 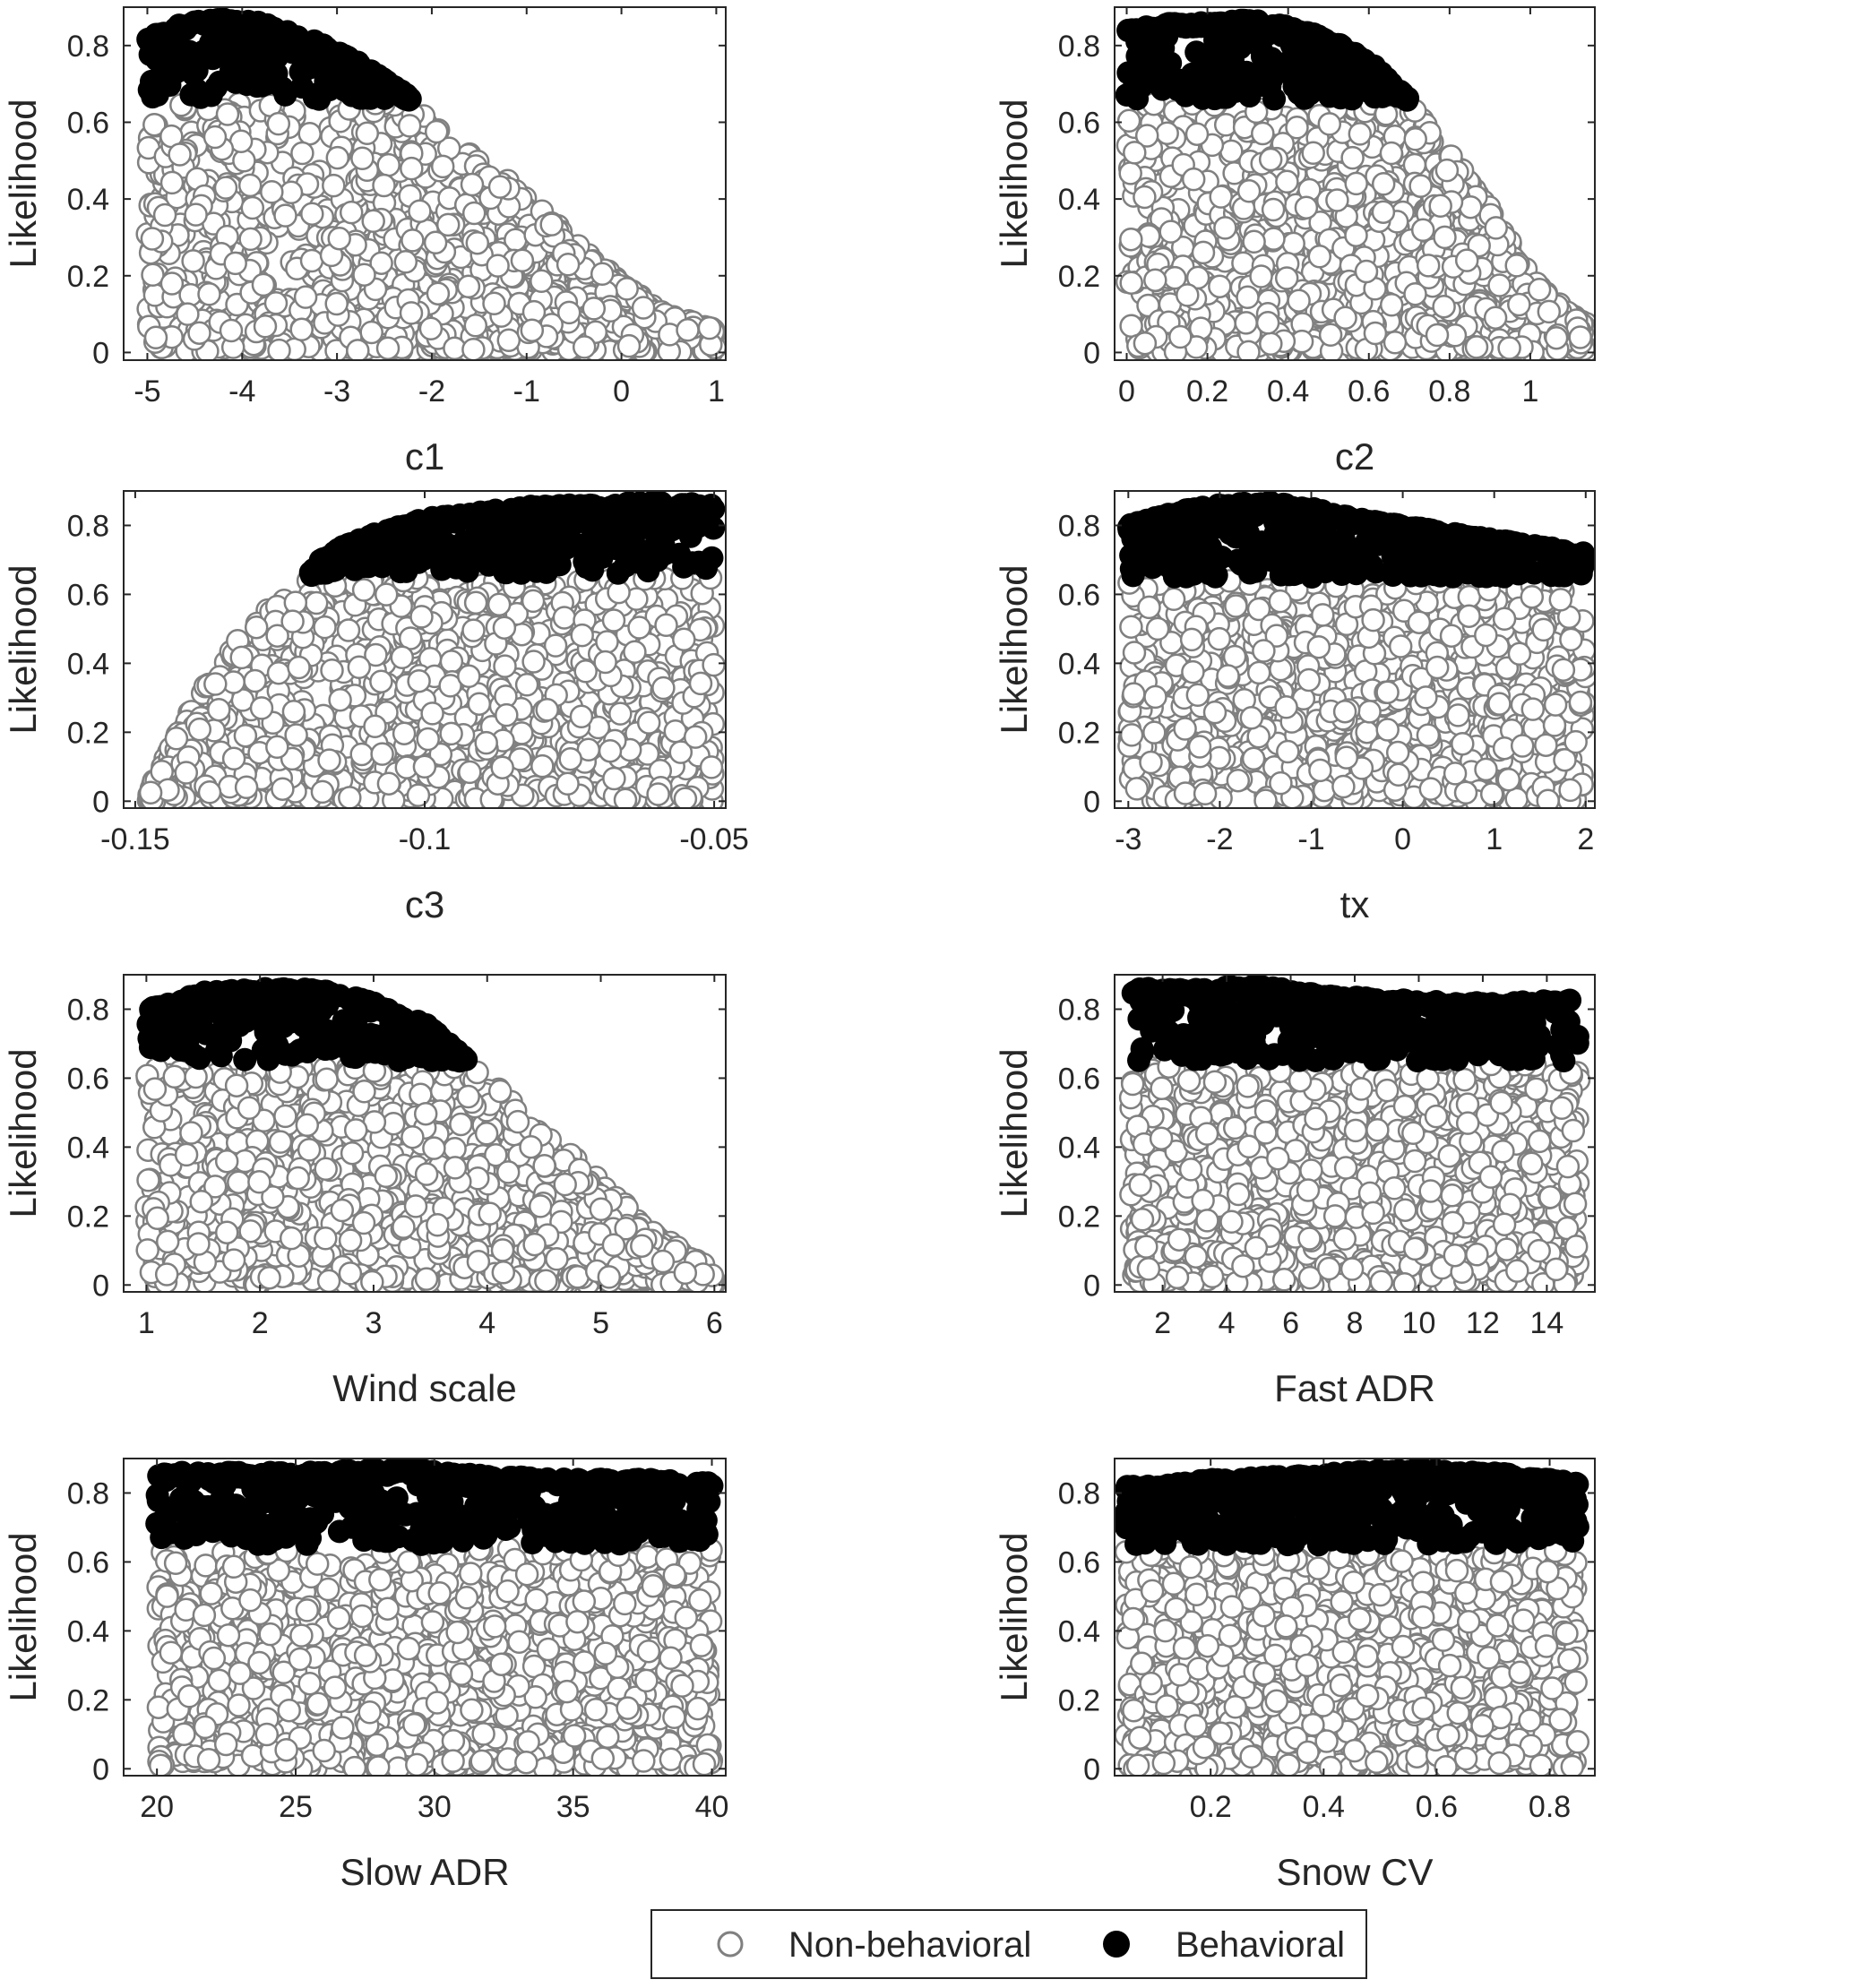 I want to click on y-tick-label: 0.4, so click(x=88, y=200).